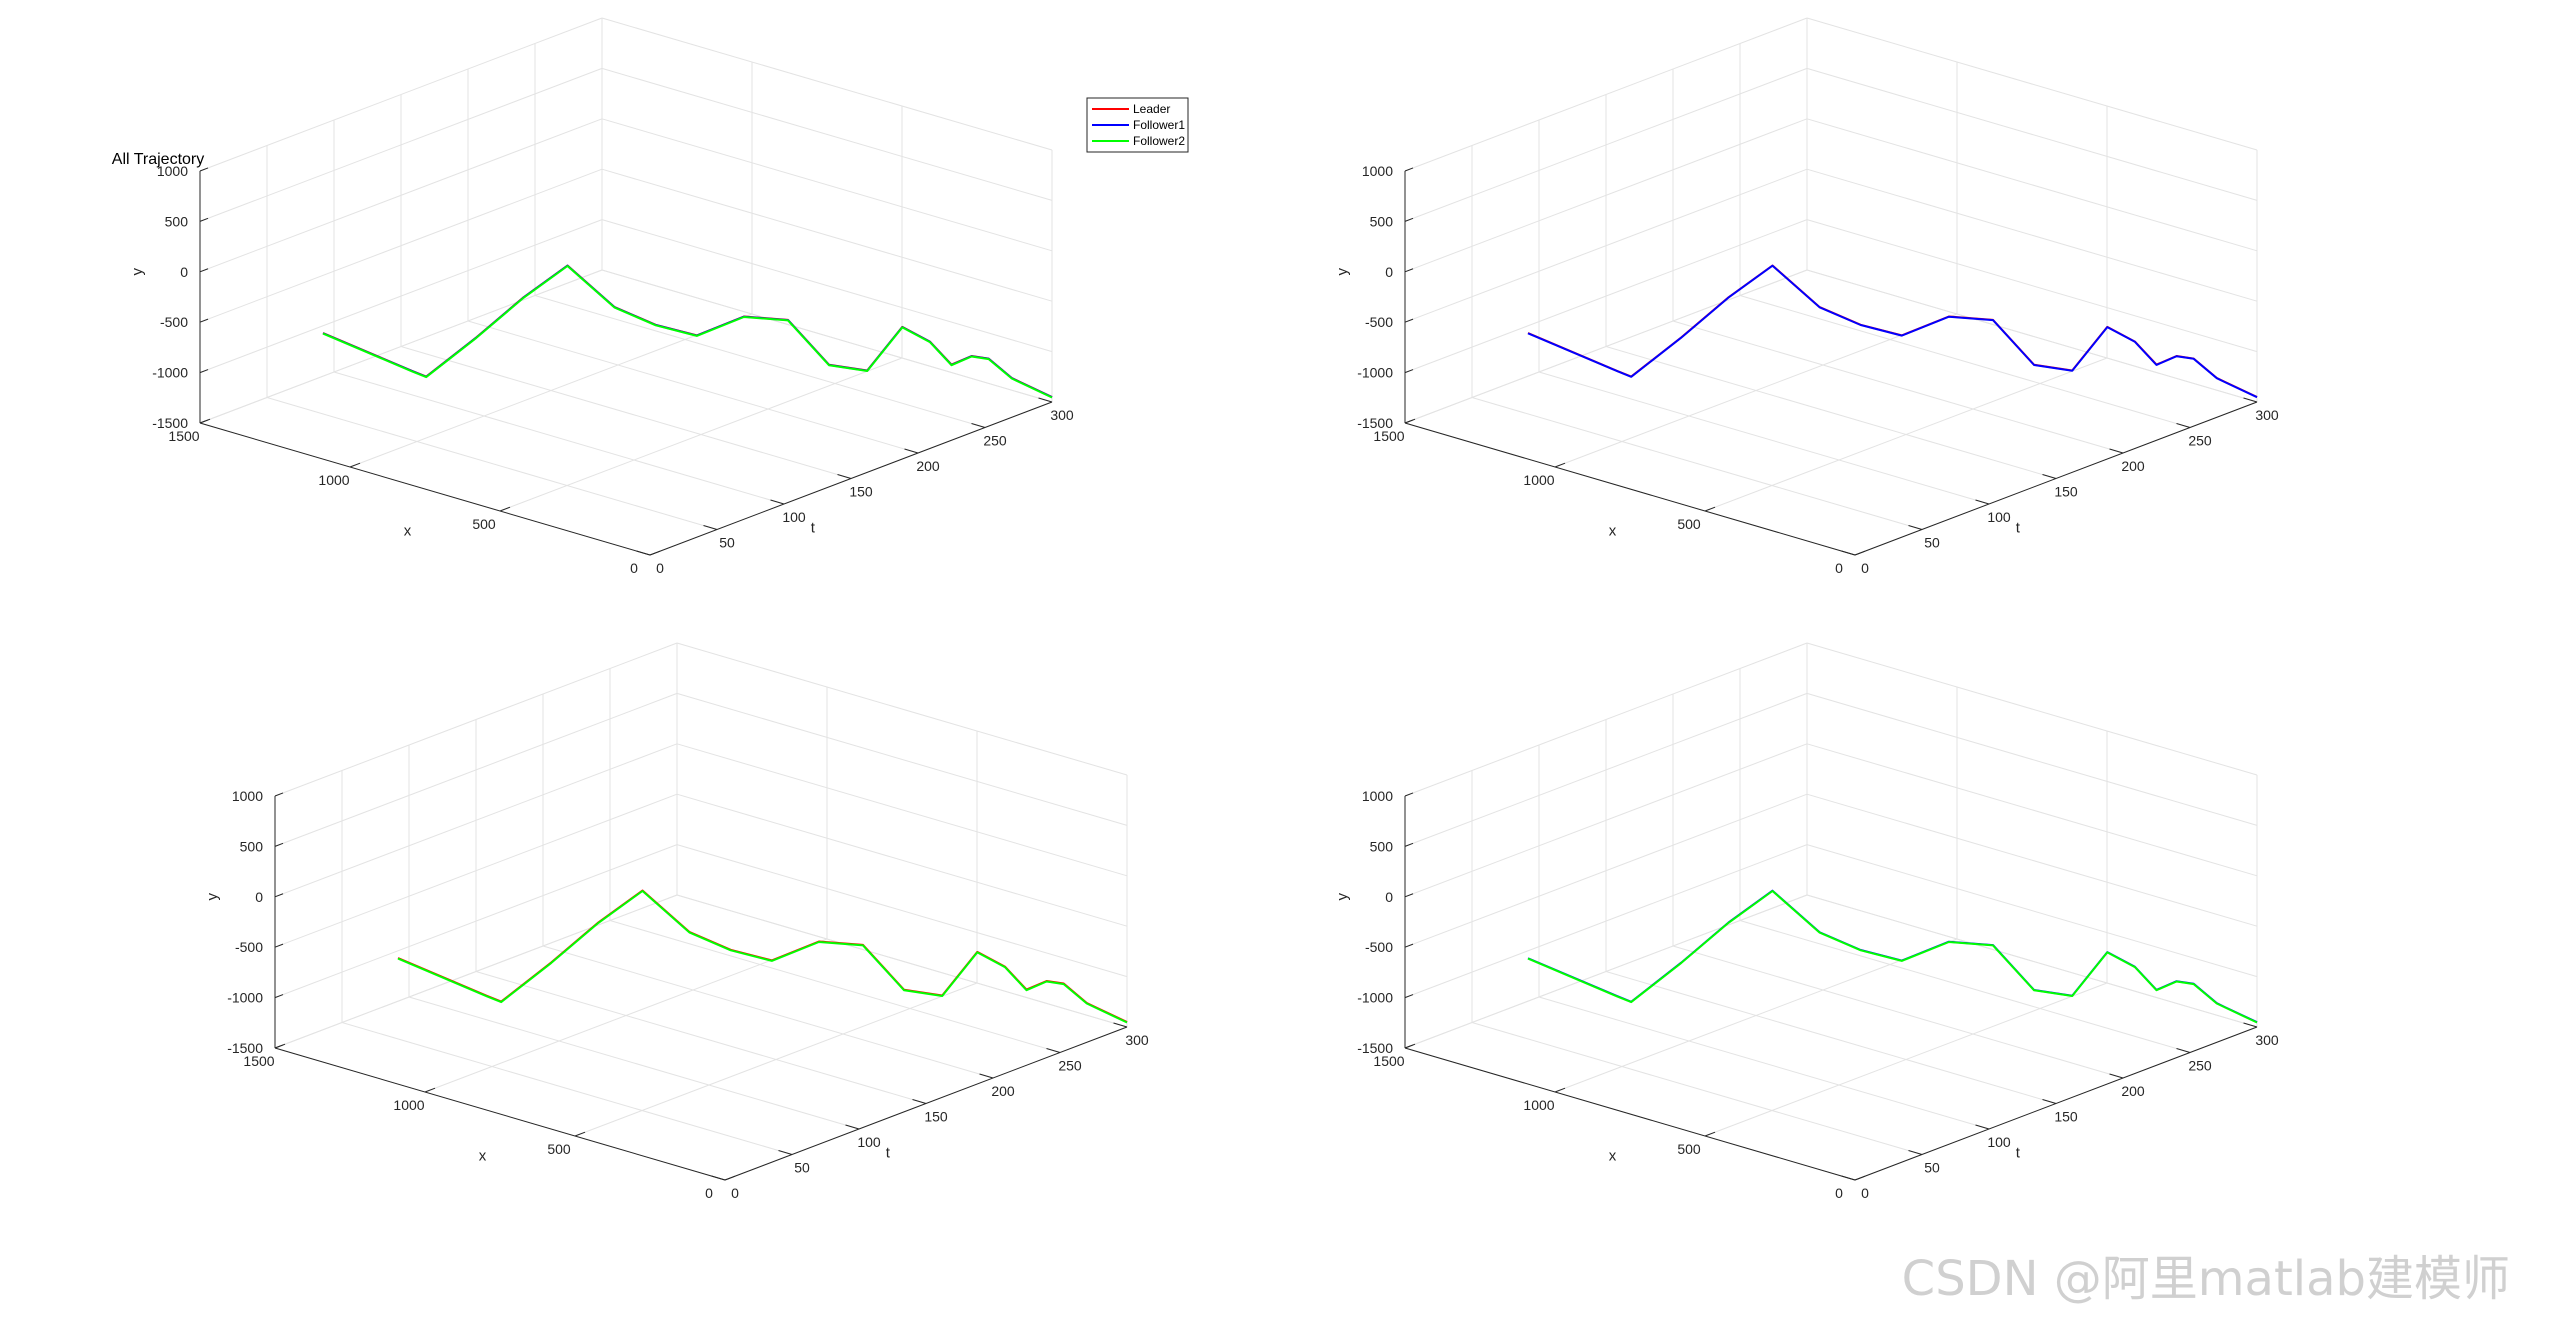  Describe the element at coordinates (1375, 423) in the screenshot. I see `y-tick-label: -1500` at that location.